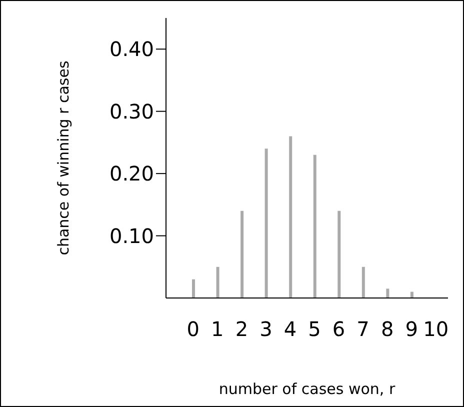 This screenshot has height=407, width=464. What do you see at coordinates (131, 174) in the screenshot?
I see `y-tick-label: 0.20` at bounding box center [131, 174].